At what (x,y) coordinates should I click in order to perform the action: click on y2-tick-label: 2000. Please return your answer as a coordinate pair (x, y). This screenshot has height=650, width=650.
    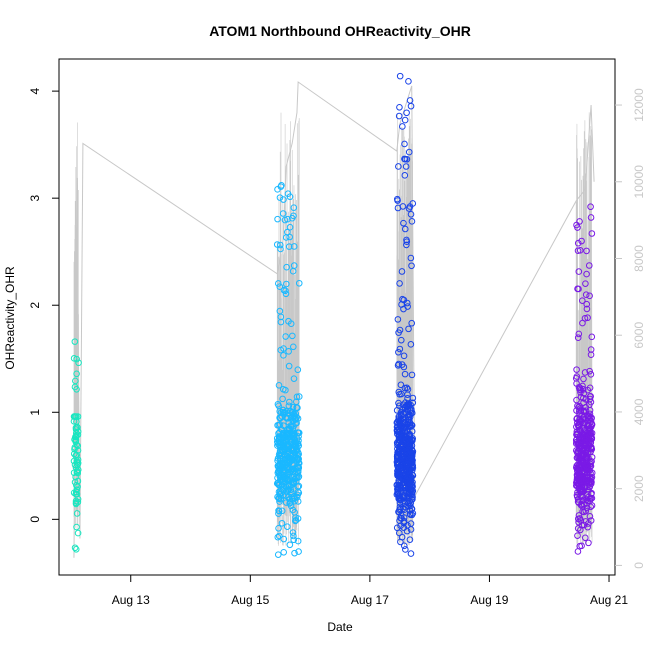
    Looking at the image, I should click on (639, 488).